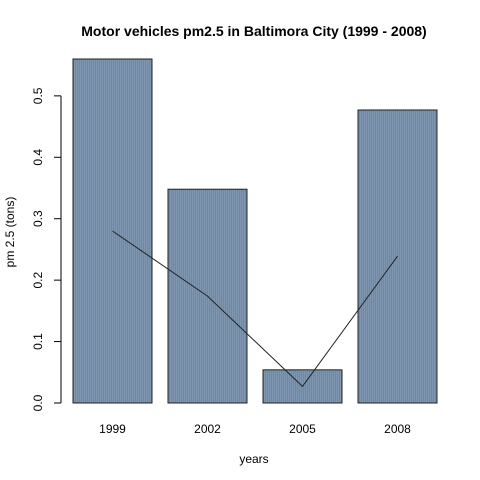 This screenshot has width=480, height=480. What do you see at coordinates (46, 249) in the screenshot?
I see `y-axis: 0.0 0.1 0.2 0.3 0.4 0.5` at bounding box center [46, 249].